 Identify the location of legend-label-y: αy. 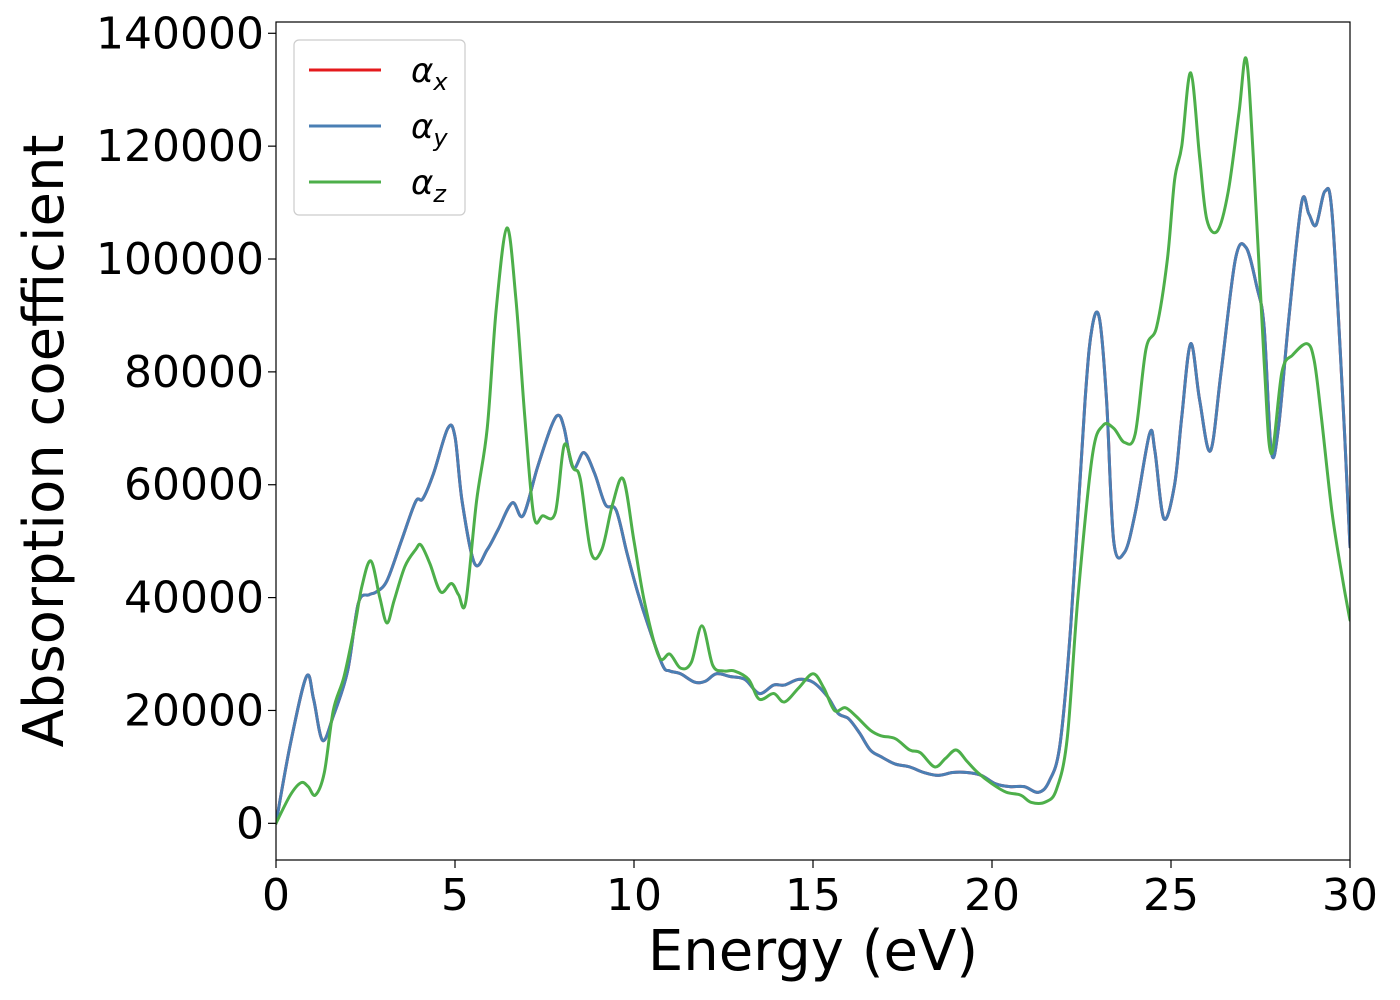
(429, 129).